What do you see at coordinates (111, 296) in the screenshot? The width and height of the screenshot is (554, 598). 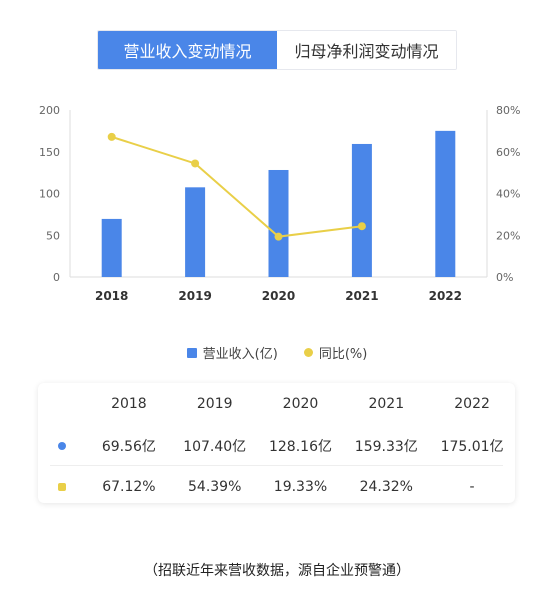 I see `x-axis-tick-label: 2018` at bounding box center [111, 296].